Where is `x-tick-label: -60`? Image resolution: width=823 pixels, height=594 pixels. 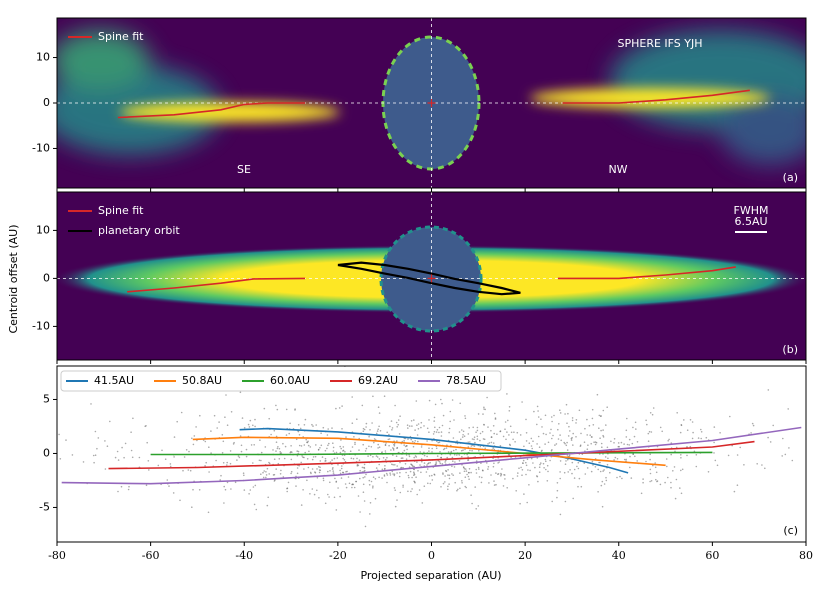
x-tick-label: -60 is located at coordinates (151, 555).